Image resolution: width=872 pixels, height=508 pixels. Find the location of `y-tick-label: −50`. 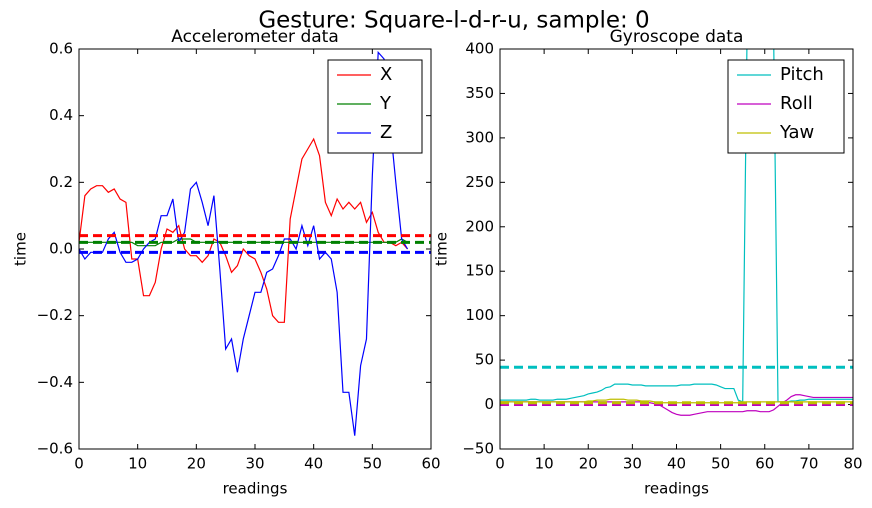

y-tick-label: −50 is located at coordinates (478, 449).